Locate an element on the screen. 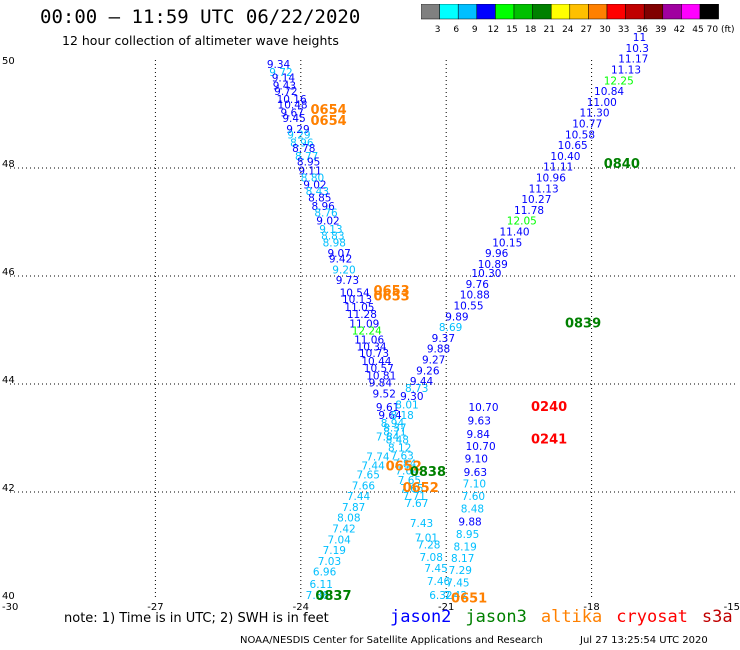  wave-height-value: 8.95 is located at coordinates (308, 162).